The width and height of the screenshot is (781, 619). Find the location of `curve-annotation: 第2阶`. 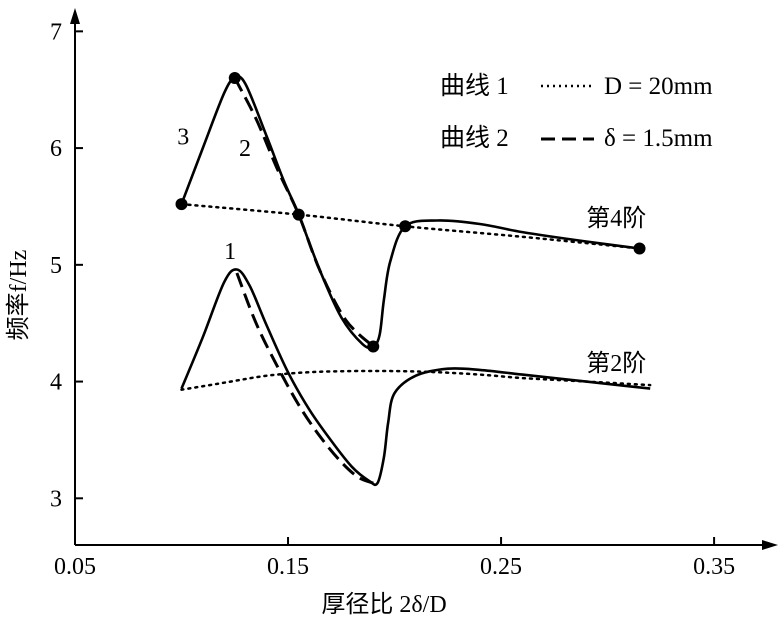

curve-annotation: 第2阶 is located at coordinates (616, 363).